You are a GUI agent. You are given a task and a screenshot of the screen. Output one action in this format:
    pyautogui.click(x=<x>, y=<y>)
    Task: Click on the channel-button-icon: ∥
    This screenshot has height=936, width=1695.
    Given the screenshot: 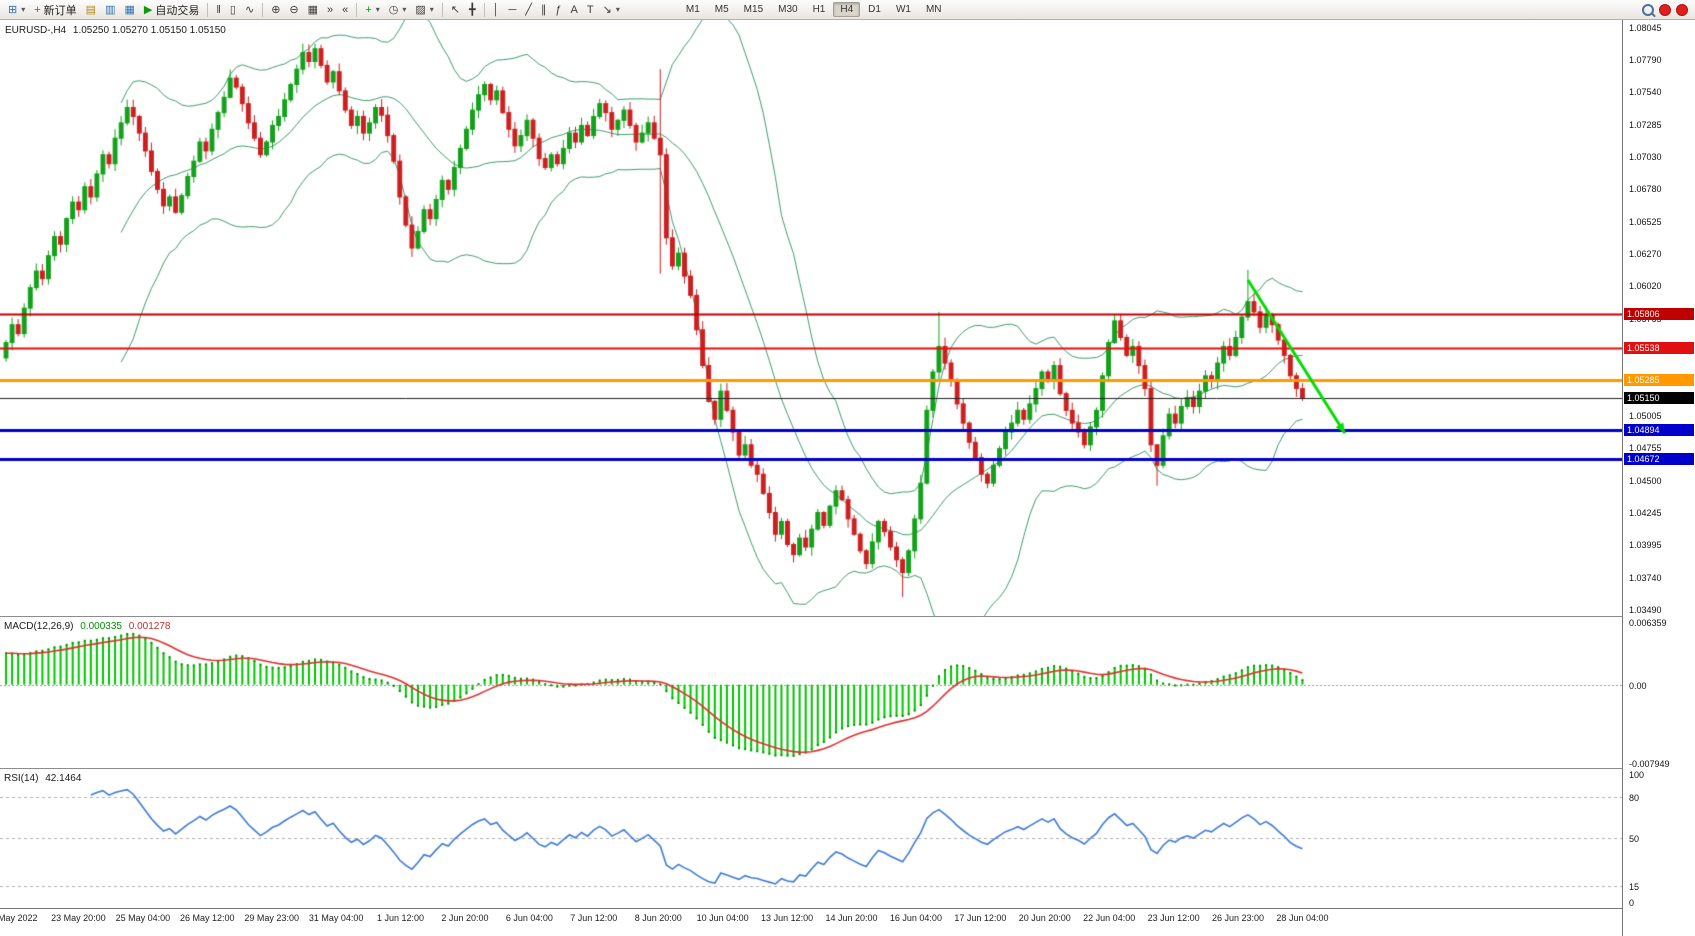 What is the action you would take?
    pyautogui.click(x=543, y=9)
    